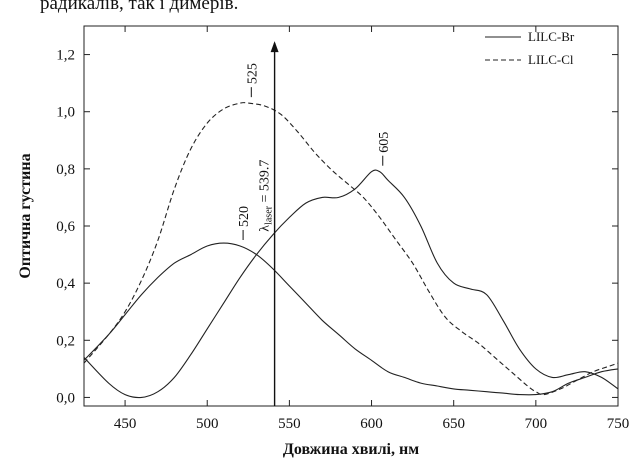 This screenshot has width=632, height=463. What do you see at coordinates (65, 284) in the screenshot?
I see `y-tick-label: 0,4` at bounding box center [65, 284].